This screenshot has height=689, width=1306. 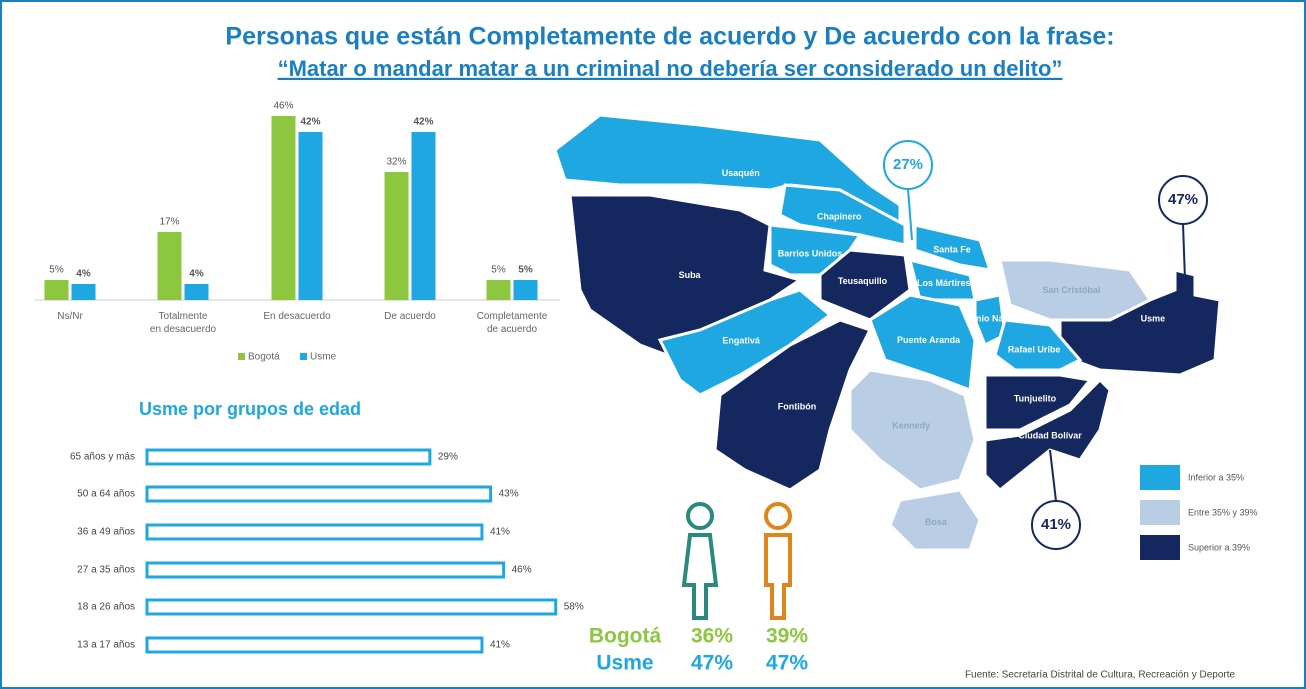 I want to click on data-label: 42%, so click(x=310, y=122).